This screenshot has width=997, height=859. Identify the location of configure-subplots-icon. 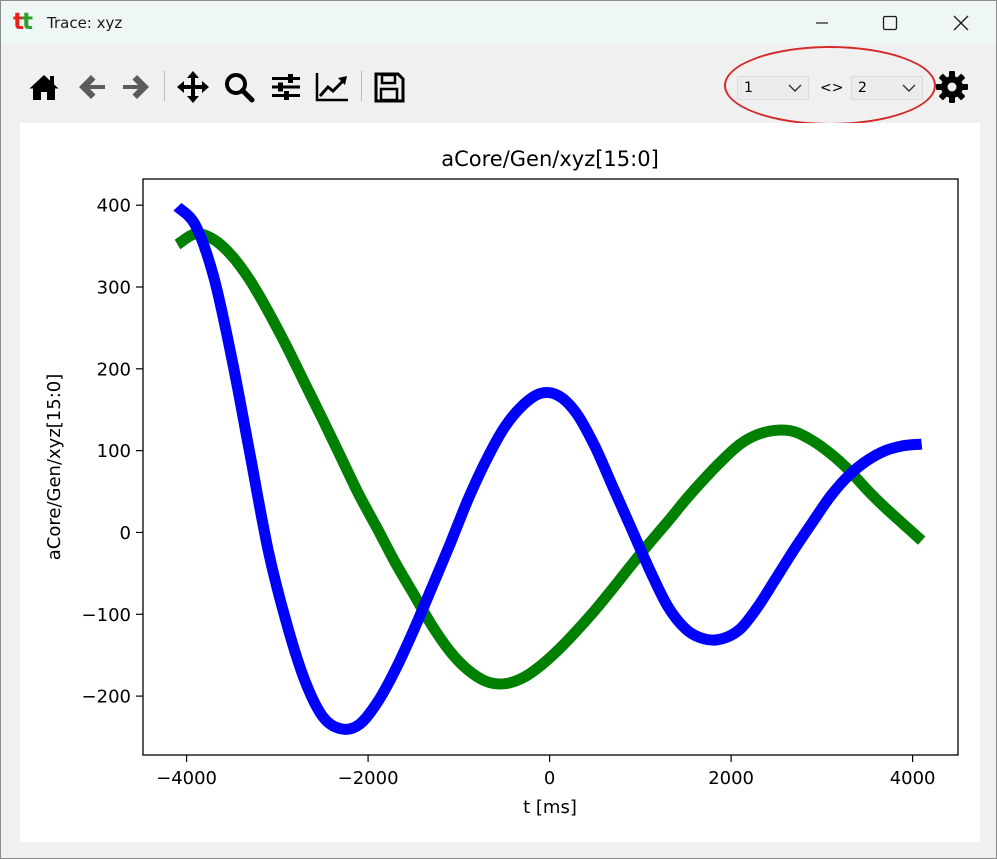
(286, 87).